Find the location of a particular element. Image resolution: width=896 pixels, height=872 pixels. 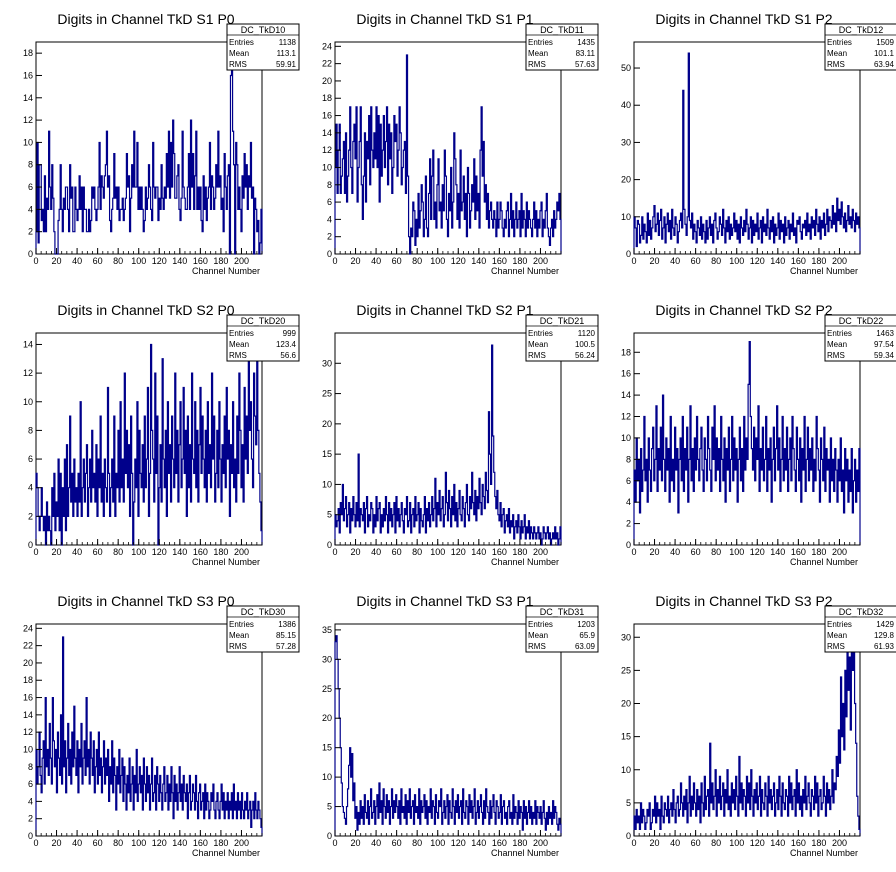

y-tick-label: 15 is located at coordinates (327, 454).